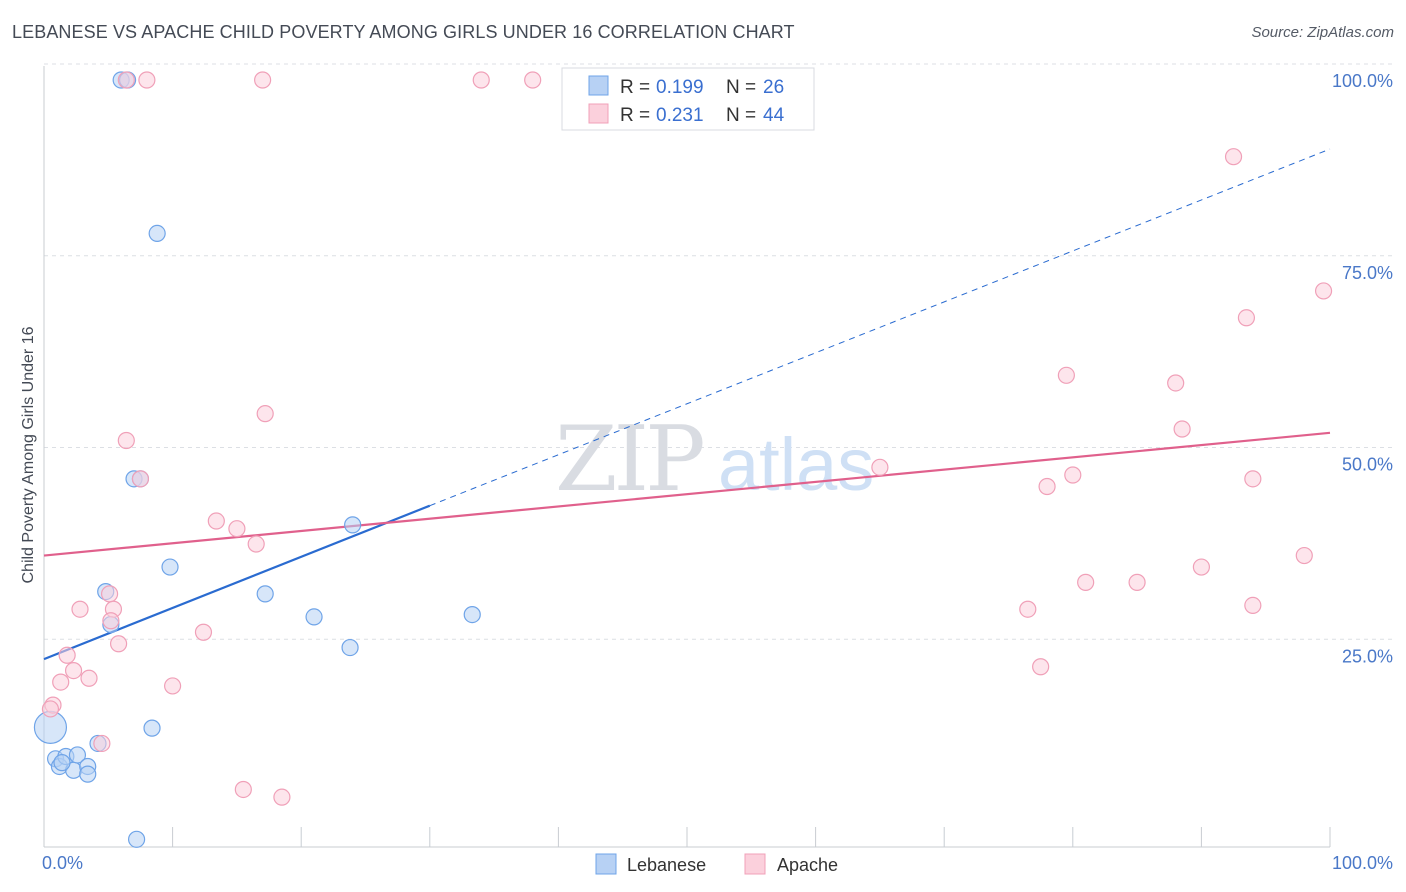 This screenshot has height=892, width=1406. What do you see at coordinates (606, 864) in the screenshot?
I see `legend-swatch-lebanese` at bounding box center [606, 864].